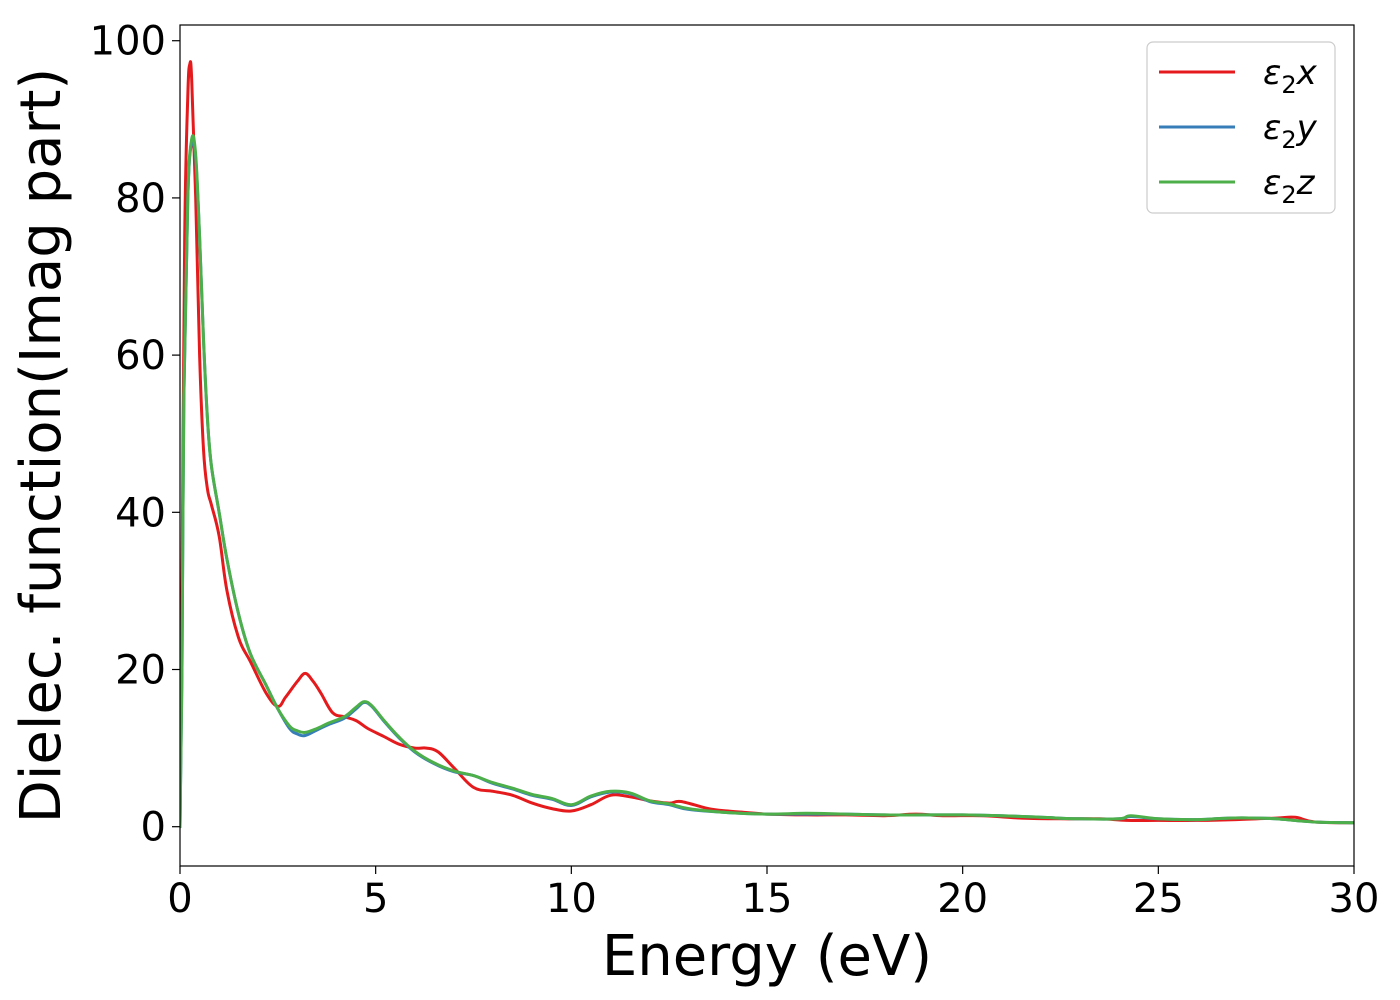 This screenshot has height=1000, width=1400. I want to click on y-tick-label: 60, so click(140, 356).